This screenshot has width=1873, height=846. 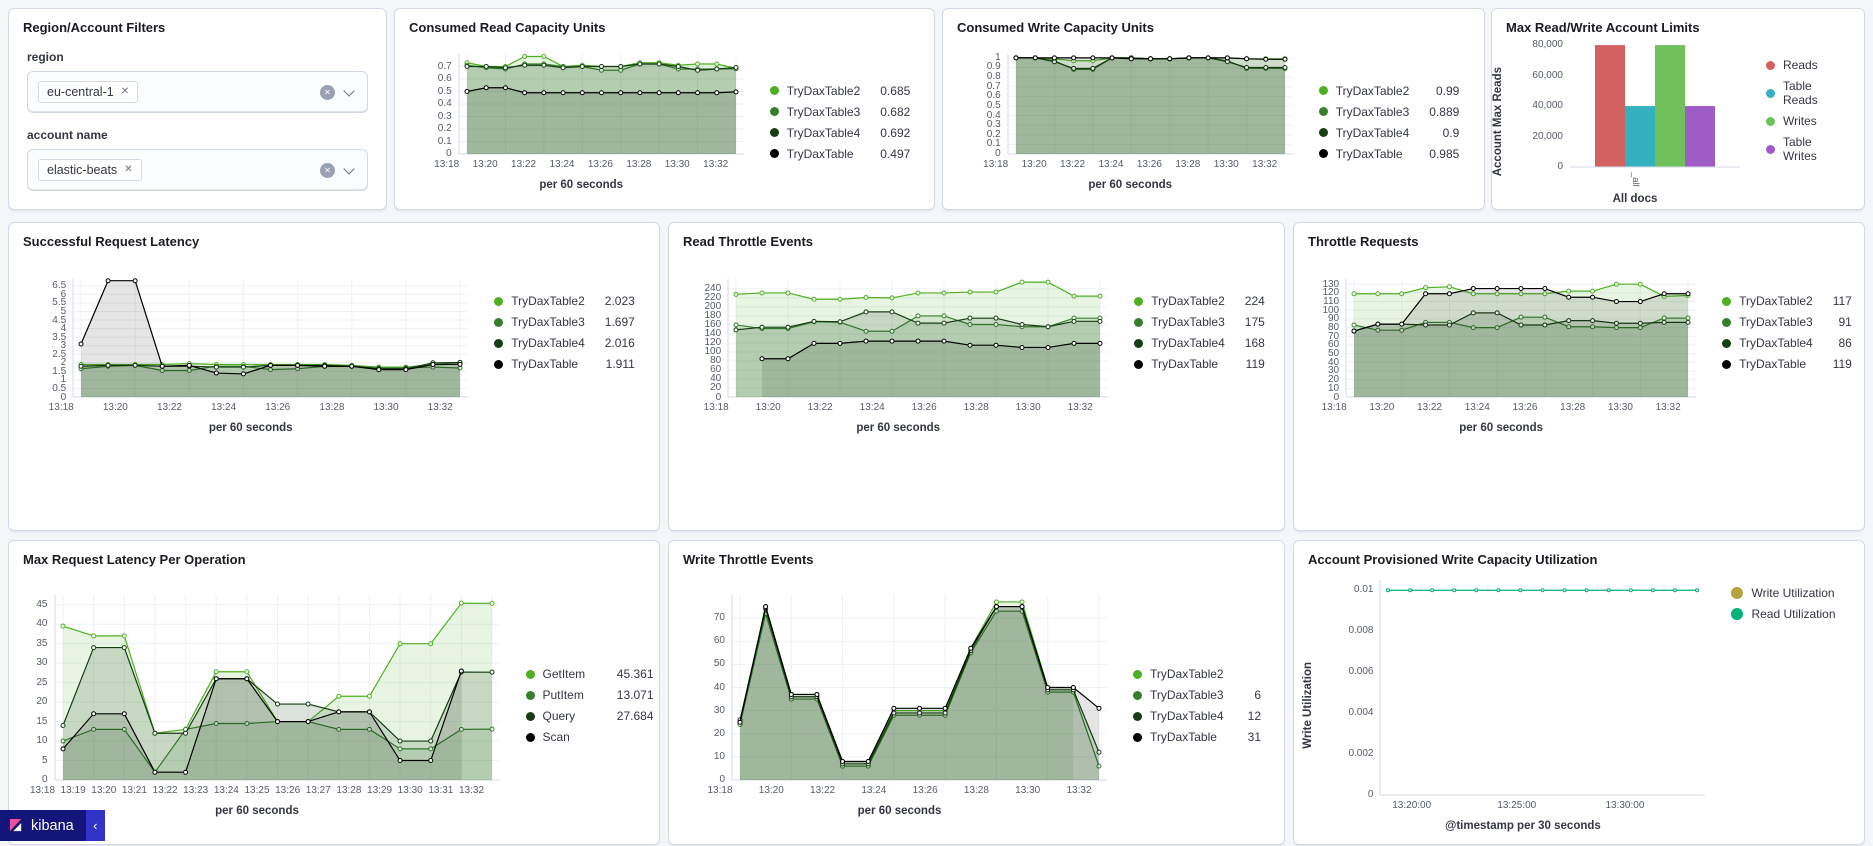 I want to click on panel-title: Write Throttle Events, so click(x=748, y=559).